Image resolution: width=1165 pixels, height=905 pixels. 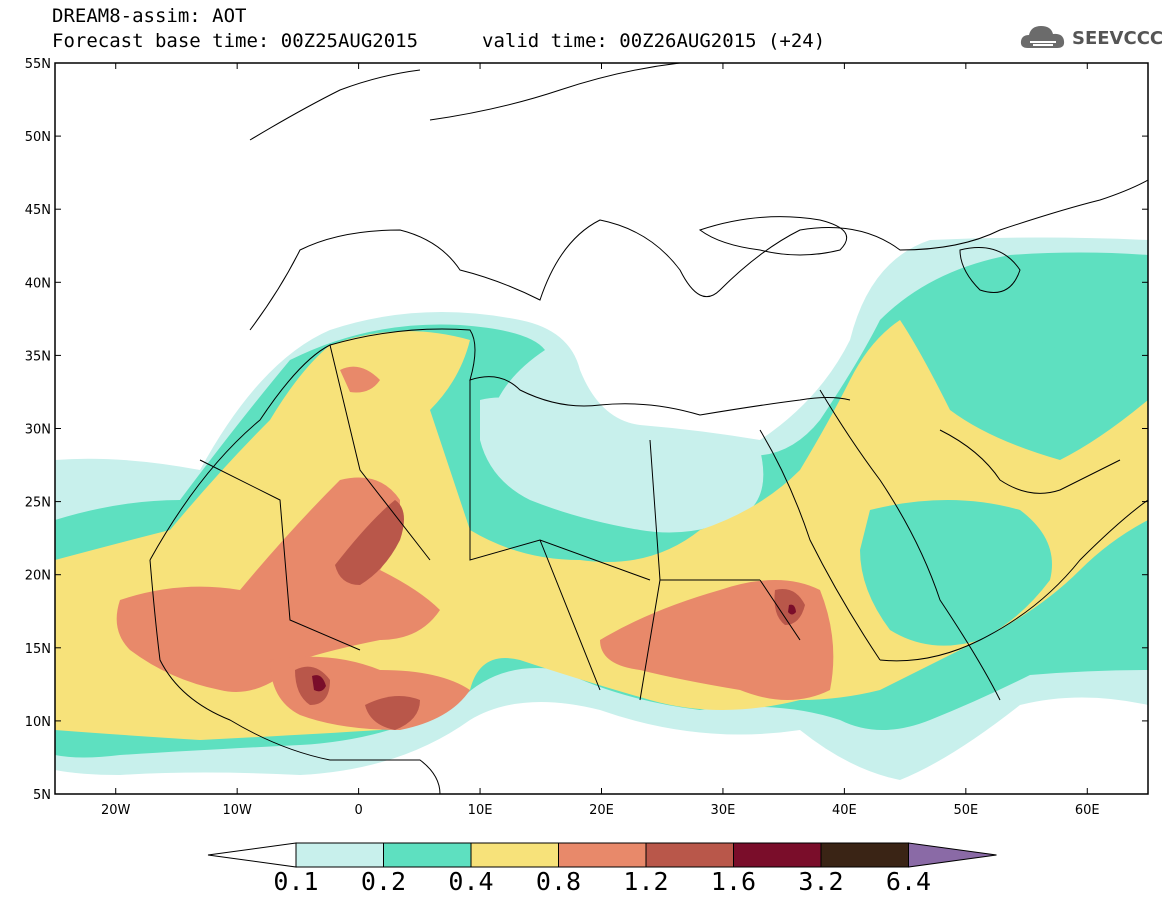 I want to click on coastline-africa-west, so click(x=295, y=676).